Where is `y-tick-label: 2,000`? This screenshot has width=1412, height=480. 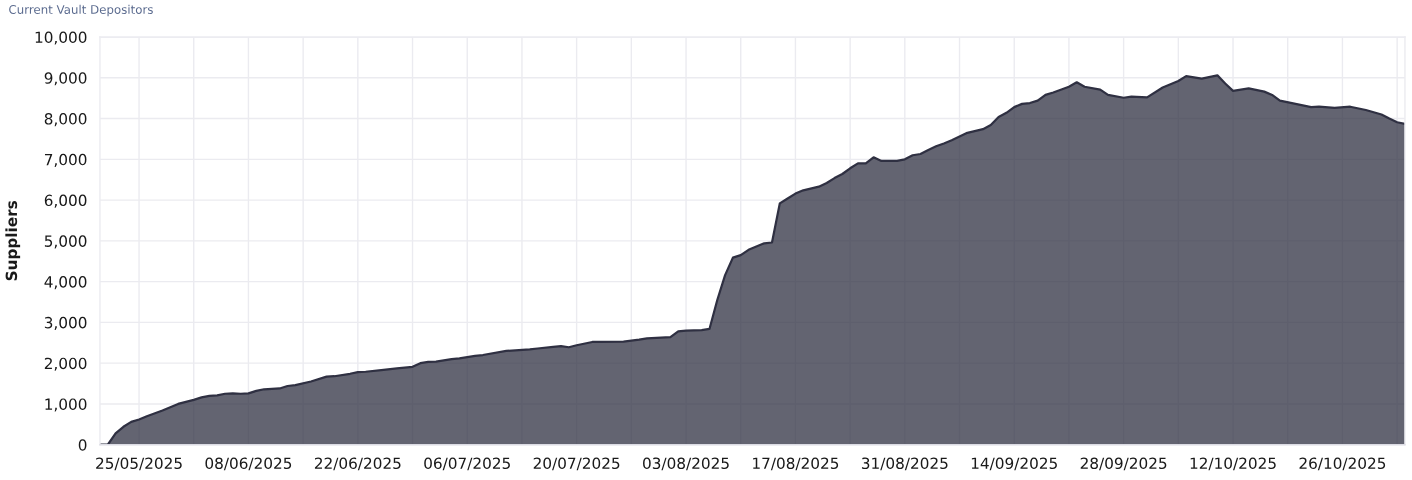
y-tick-label: 2,000 is located at coordinates (65, 364).